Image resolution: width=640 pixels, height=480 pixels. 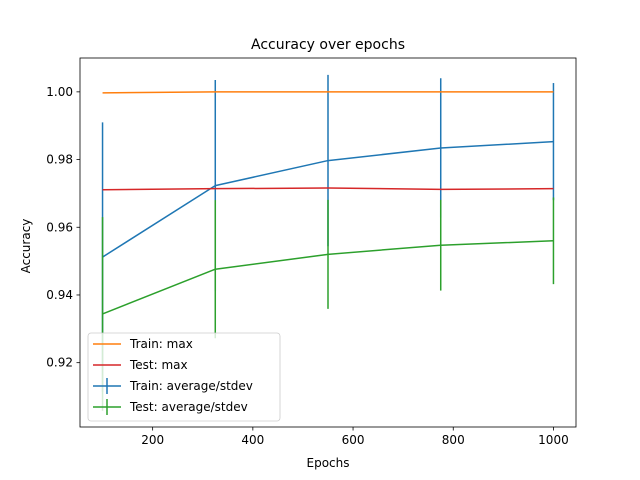 I want to click on x-tick-label: 800, so click(x=453, y=440).